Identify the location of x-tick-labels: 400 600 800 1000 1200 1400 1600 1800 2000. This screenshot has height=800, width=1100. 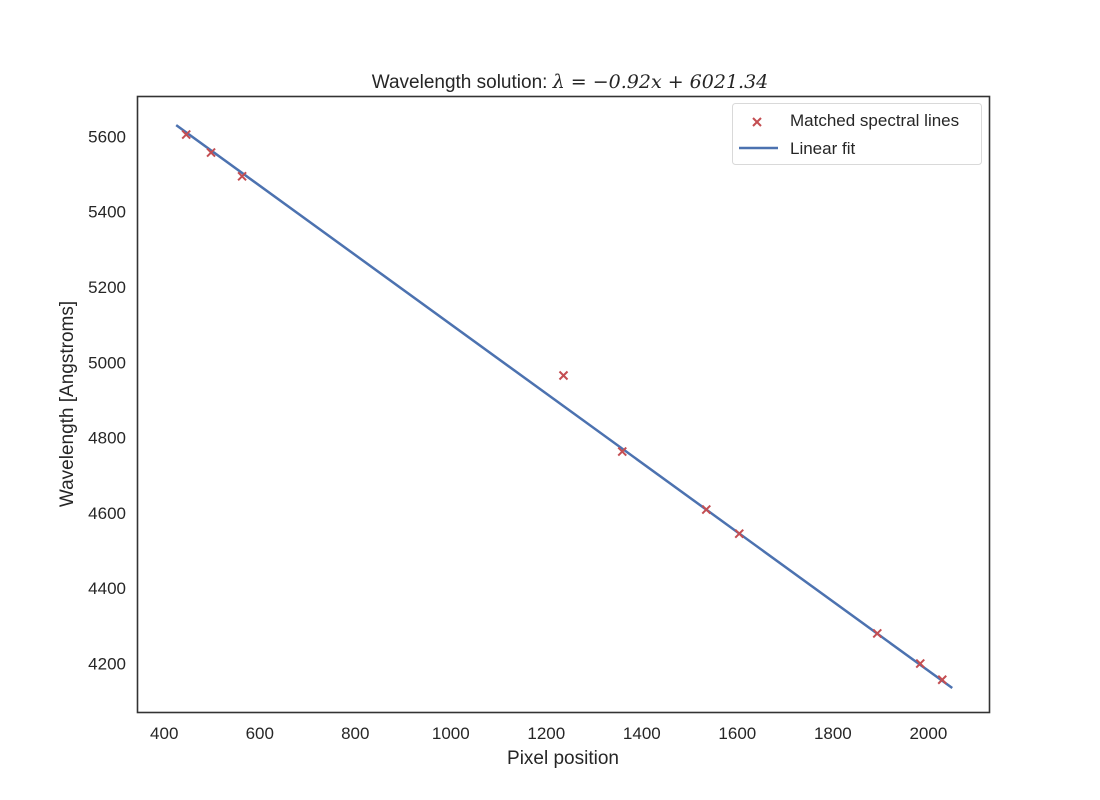
(548, 733).